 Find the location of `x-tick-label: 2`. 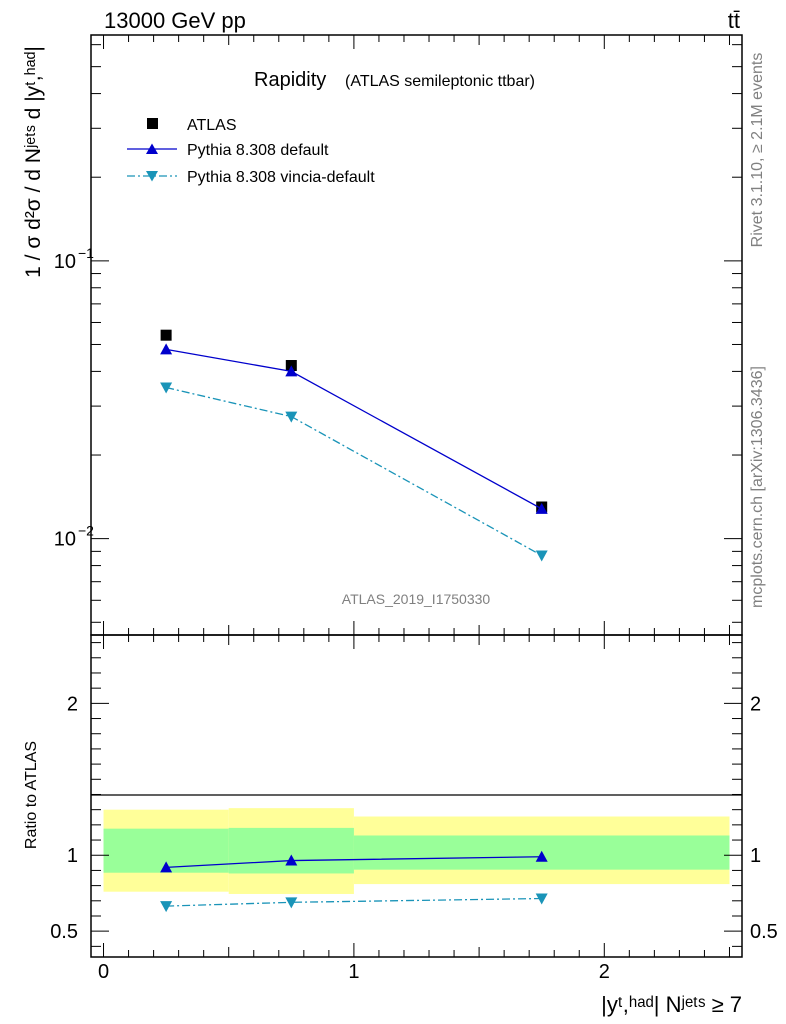

x-tick-label: 2 is located at coordinates (604, 972).